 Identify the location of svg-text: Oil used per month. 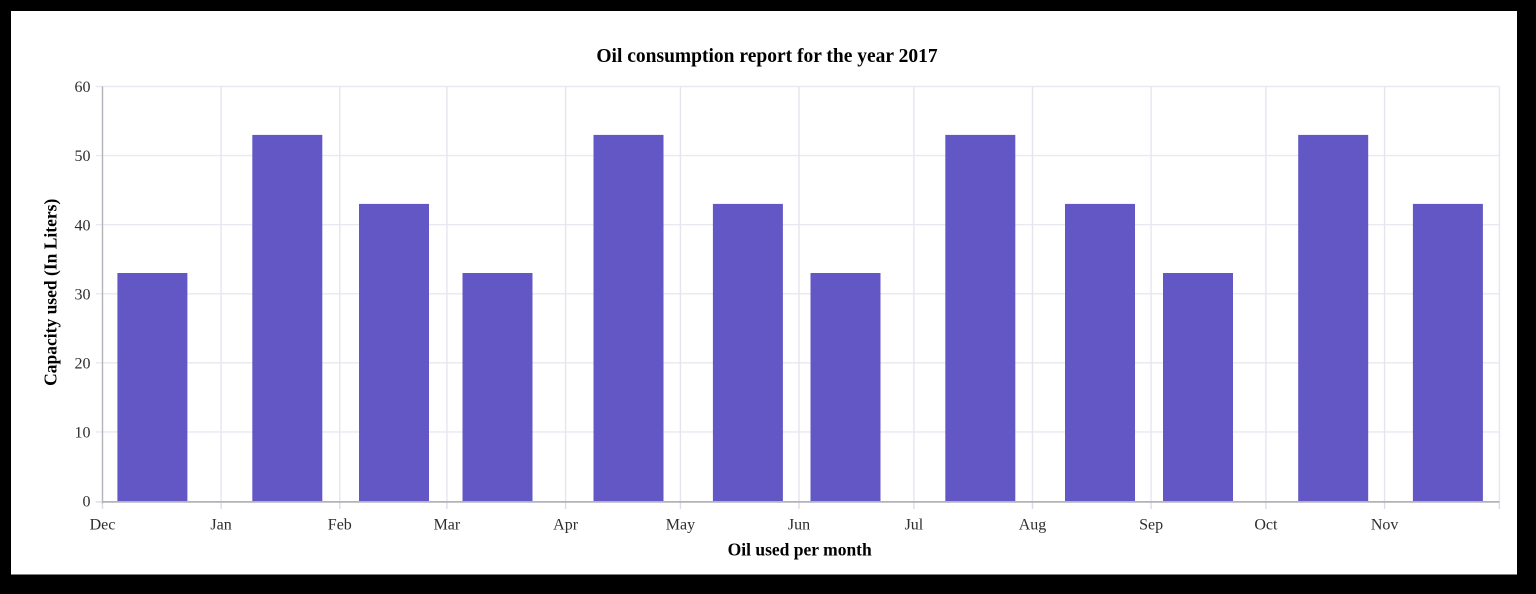
(800, 550).